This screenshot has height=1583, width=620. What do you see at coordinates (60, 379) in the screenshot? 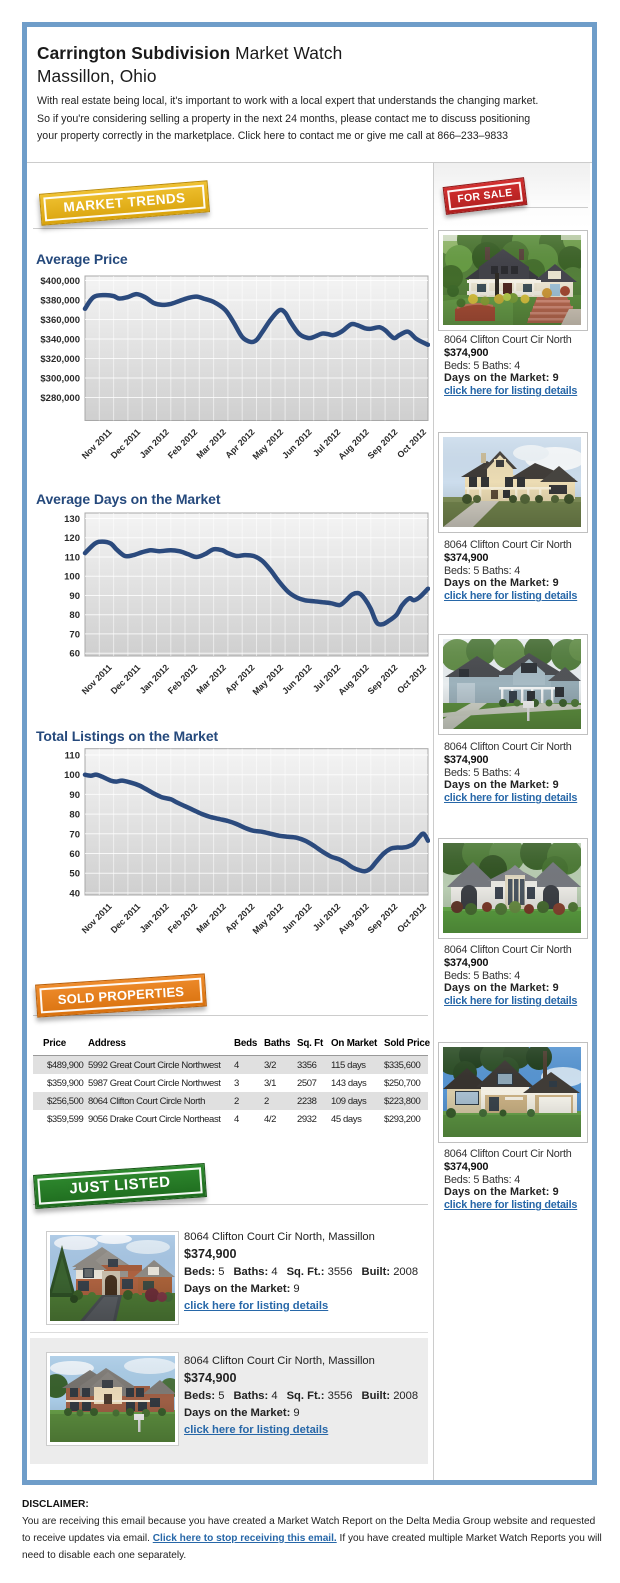
I see `svg-text: $300,000` at bounding box center [60, 379].